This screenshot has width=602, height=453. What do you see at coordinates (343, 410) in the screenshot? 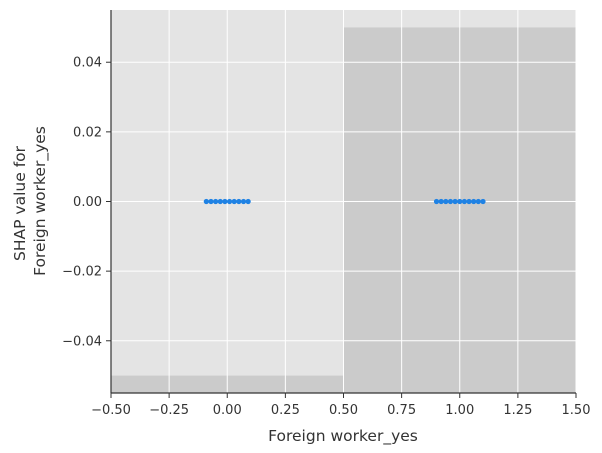
I see `x-tick-label: 0.50` at bounding box center [343, 410].